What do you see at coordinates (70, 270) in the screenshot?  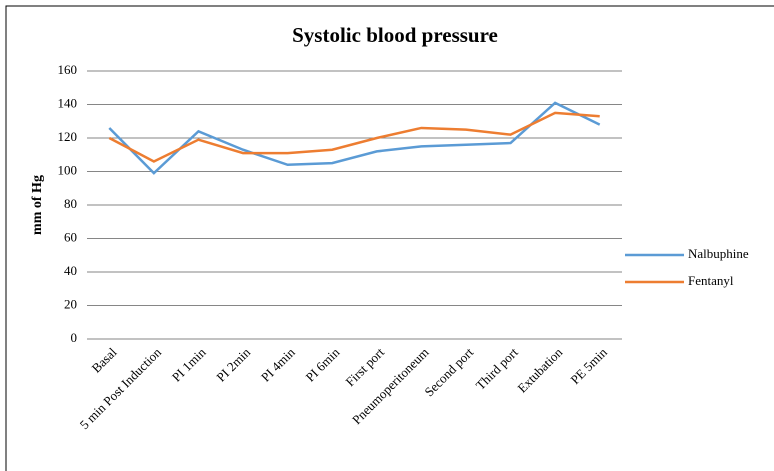 I see `y-tick-label: 40` at bounding box center [70, 270].